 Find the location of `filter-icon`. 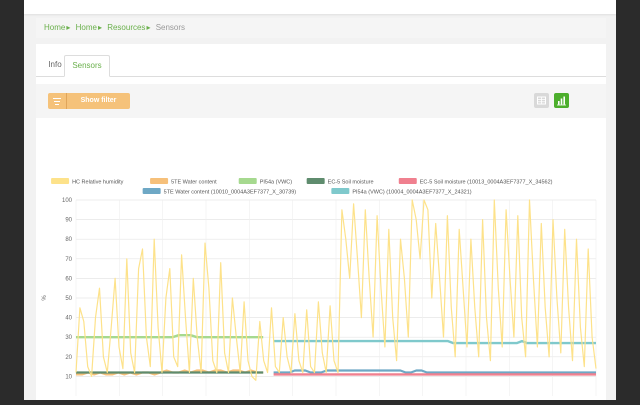

filter-icon is located at coordinates (57, 101).